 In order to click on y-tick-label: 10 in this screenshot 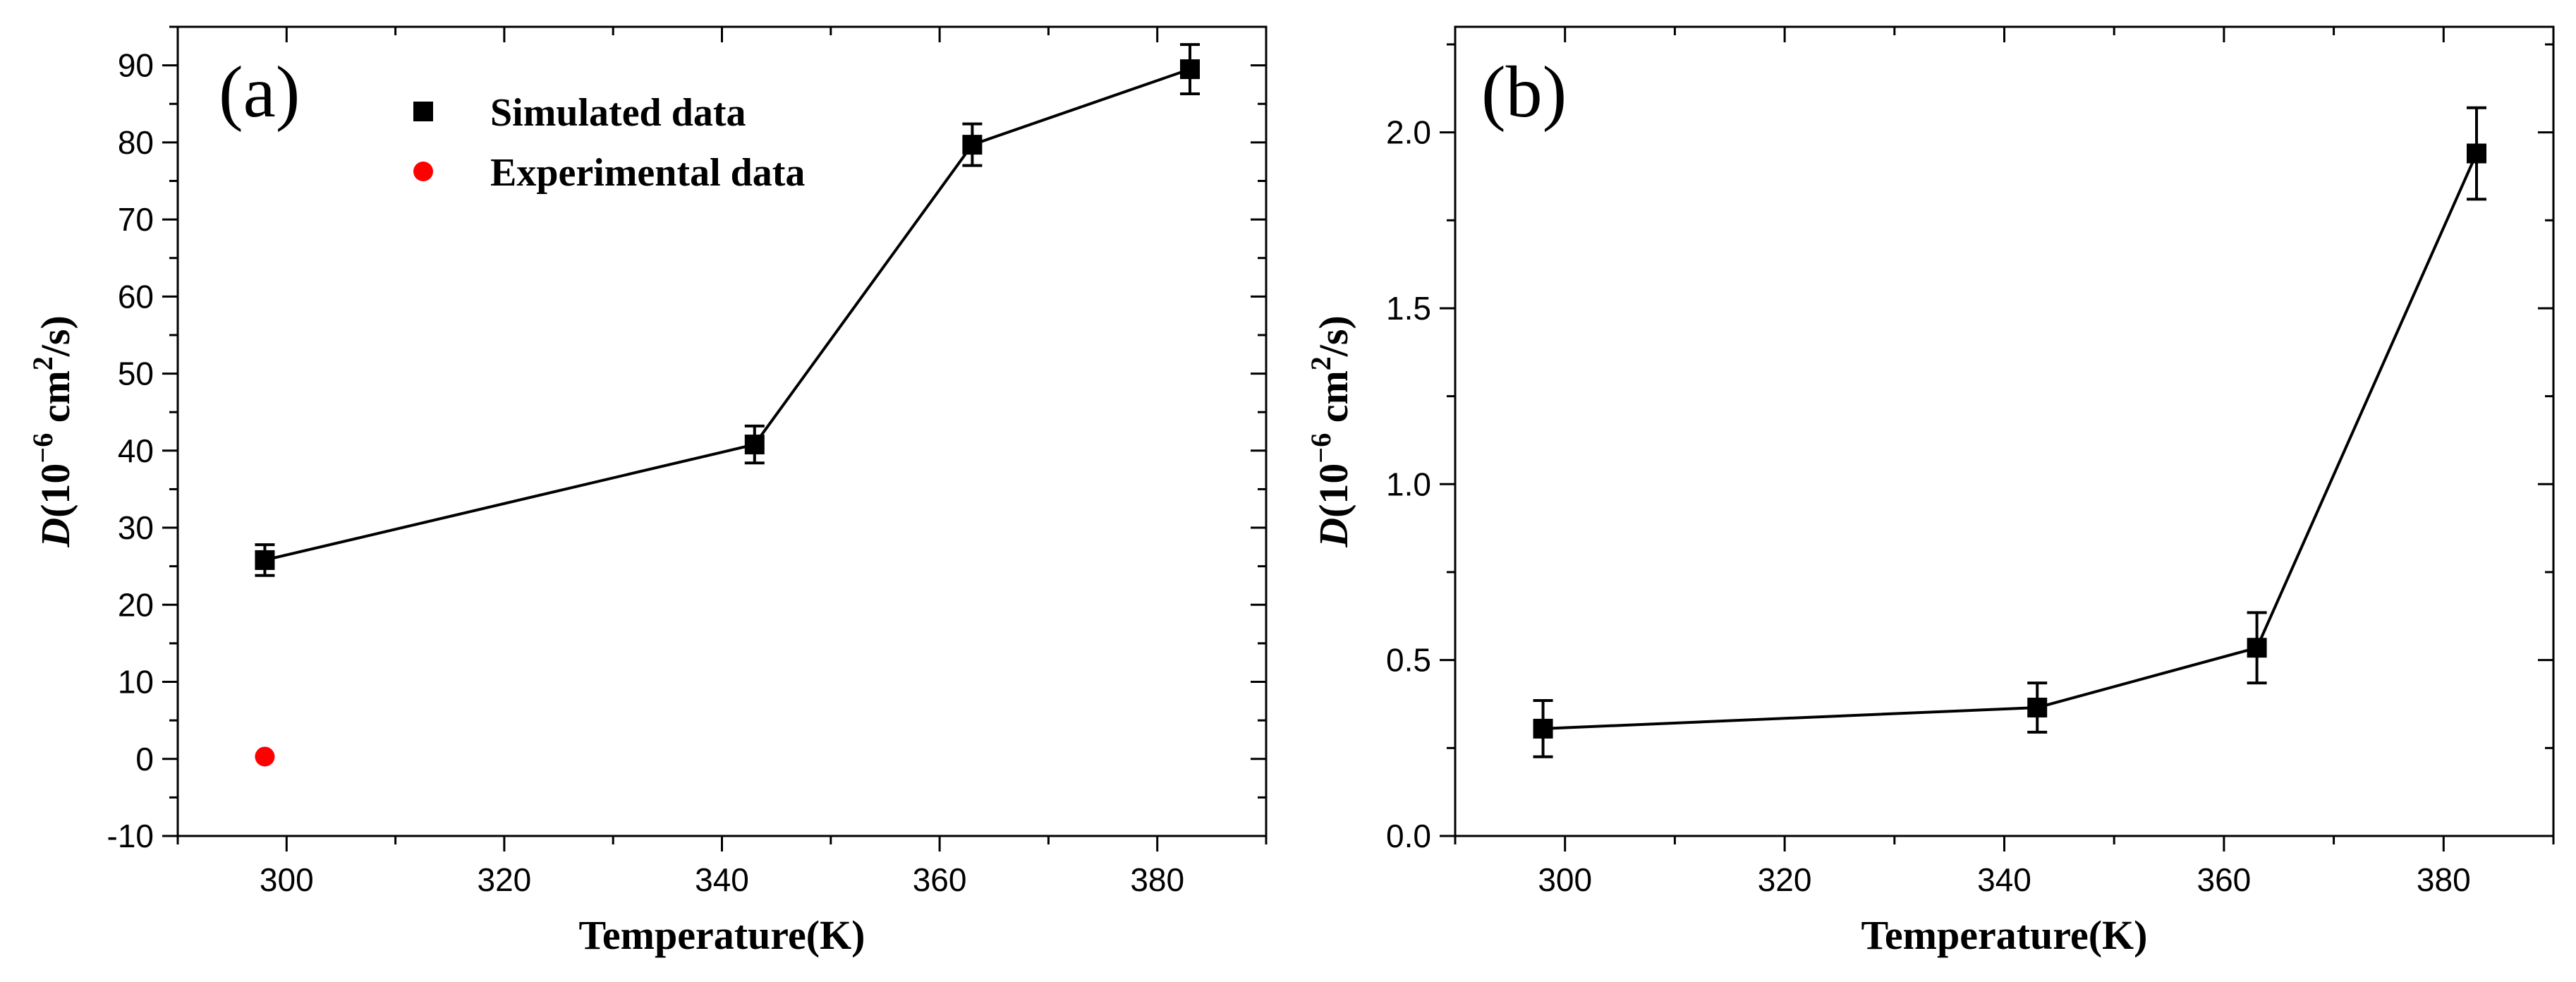, I will do `click(136, 683)`.